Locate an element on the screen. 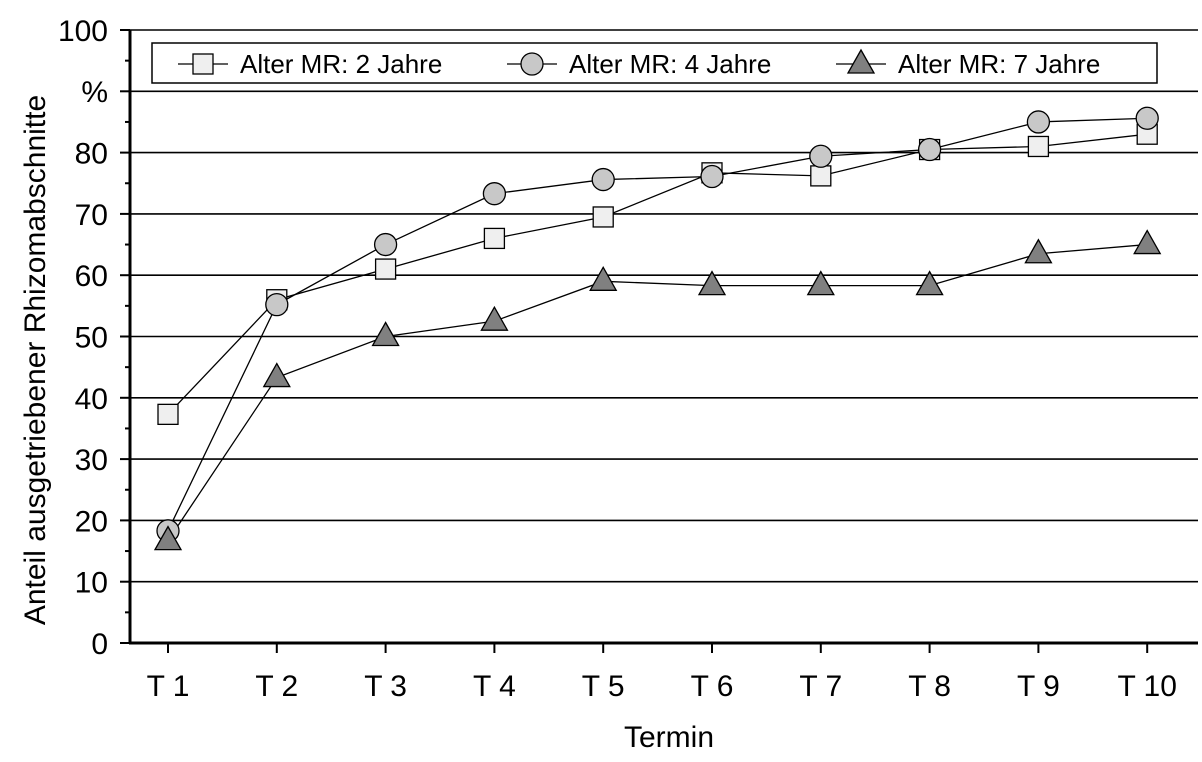 This screenshot has height=762, width=1202. legend-item: Alter MR: 4 Jahre is located at coordinates (639, 64).